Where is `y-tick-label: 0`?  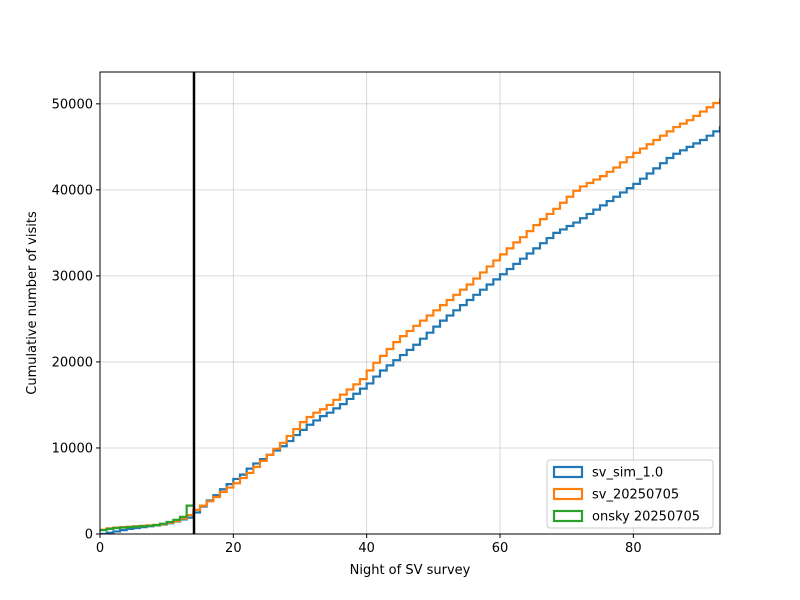 y-tick-label: 0 is located at coordinates (89, 535).